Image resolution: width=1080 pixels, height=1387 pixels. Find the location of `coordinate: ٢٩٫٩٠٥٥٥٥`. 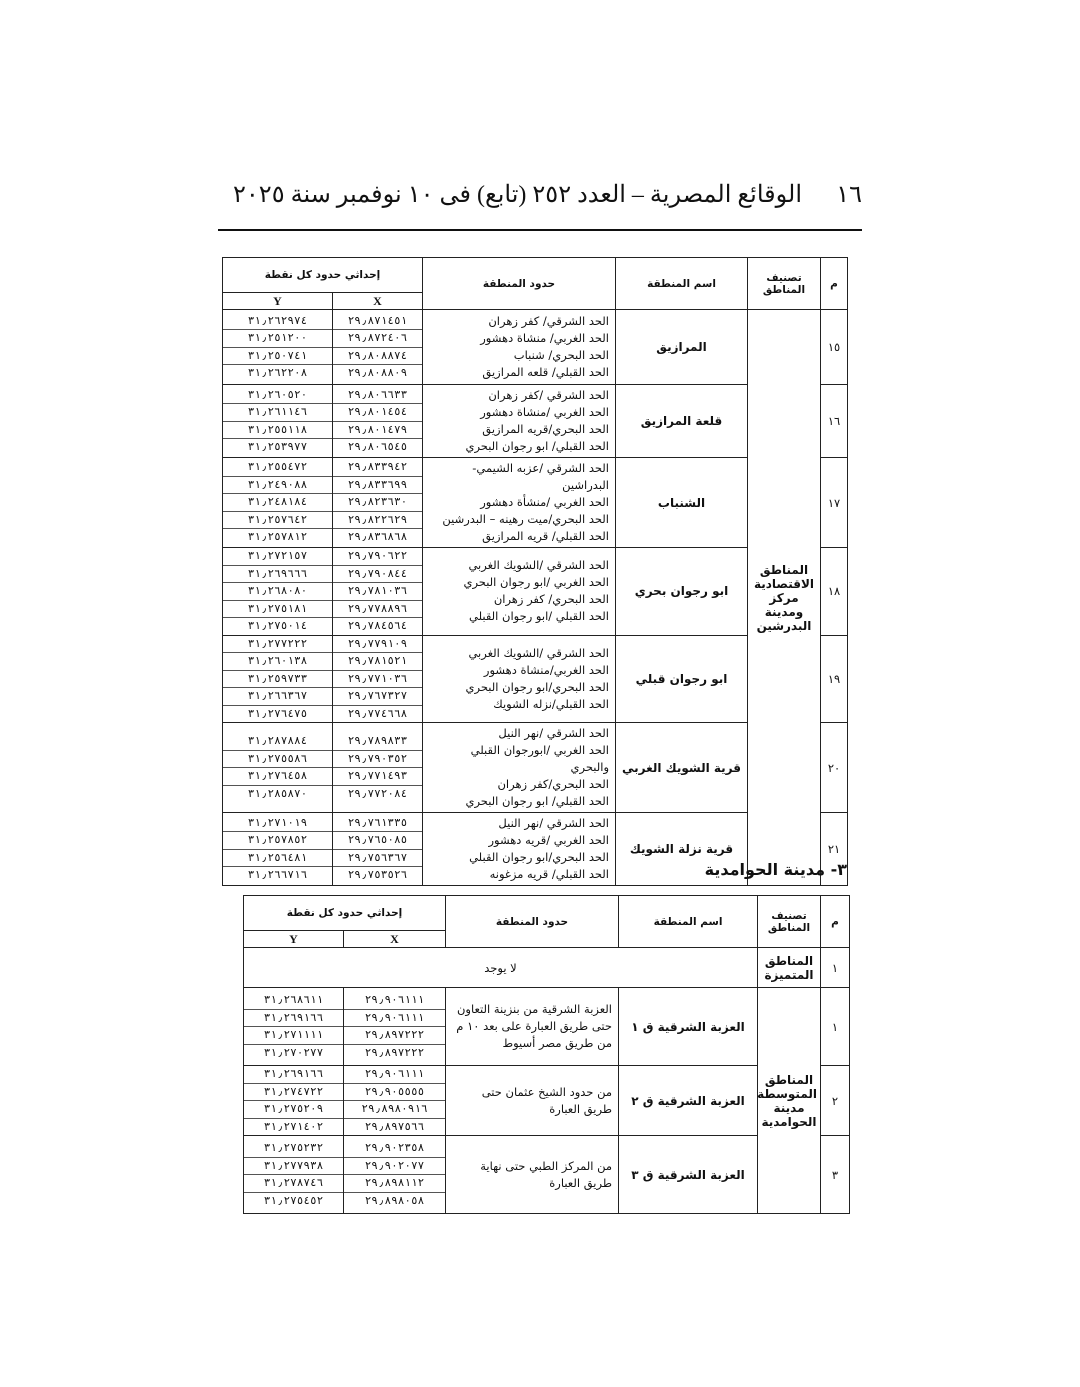

coordinate: ٢٩٫٩٠٥٥٥٥ is located at coordinates (394, 1092).